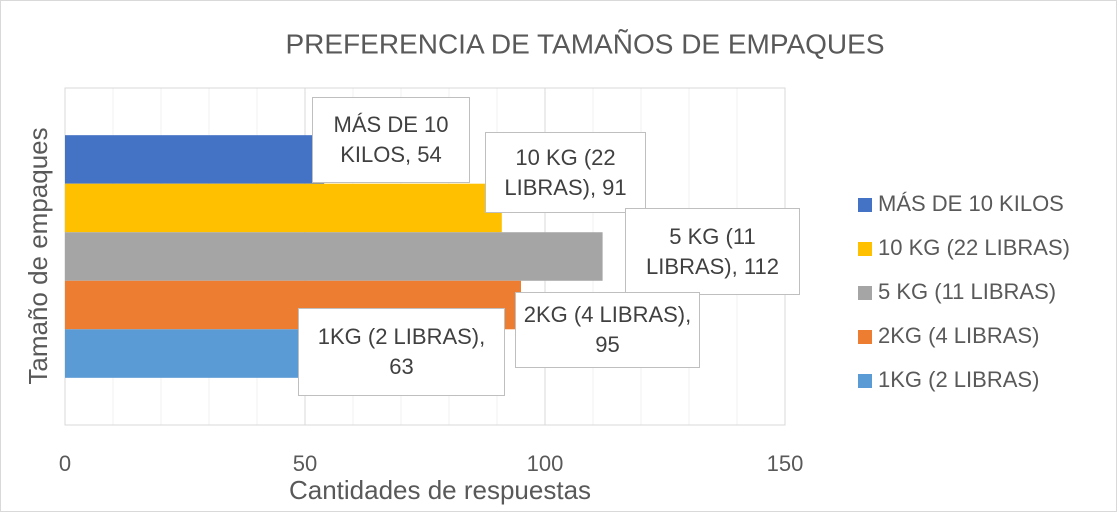 This screenshot has width=1117, height=512. What do you see at coordinates (958, 379) in the screenshot?
I see `legend-label: 1KG (2 LIBRAS)` at bounding box center [958, 379].